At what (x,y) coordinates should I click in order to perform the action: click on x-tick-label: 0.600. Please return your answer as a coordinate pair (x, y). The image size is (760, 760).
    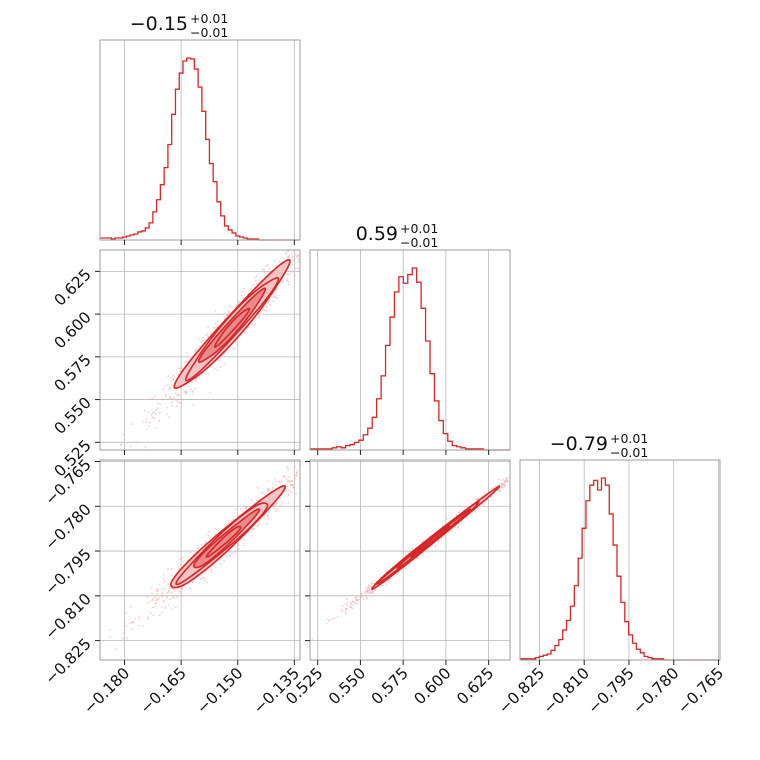
    Looking at the image, I should click on (433, 686).